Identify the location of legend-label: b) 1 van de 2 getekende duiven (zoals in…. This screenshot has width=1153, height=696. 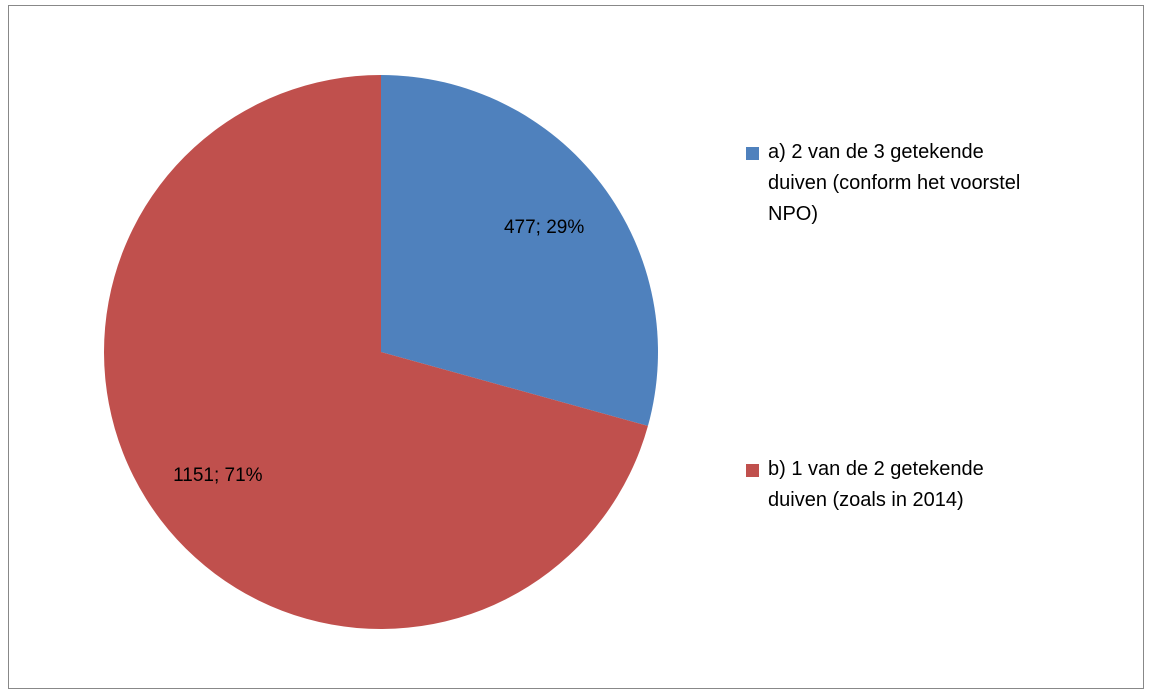
(876, 484).